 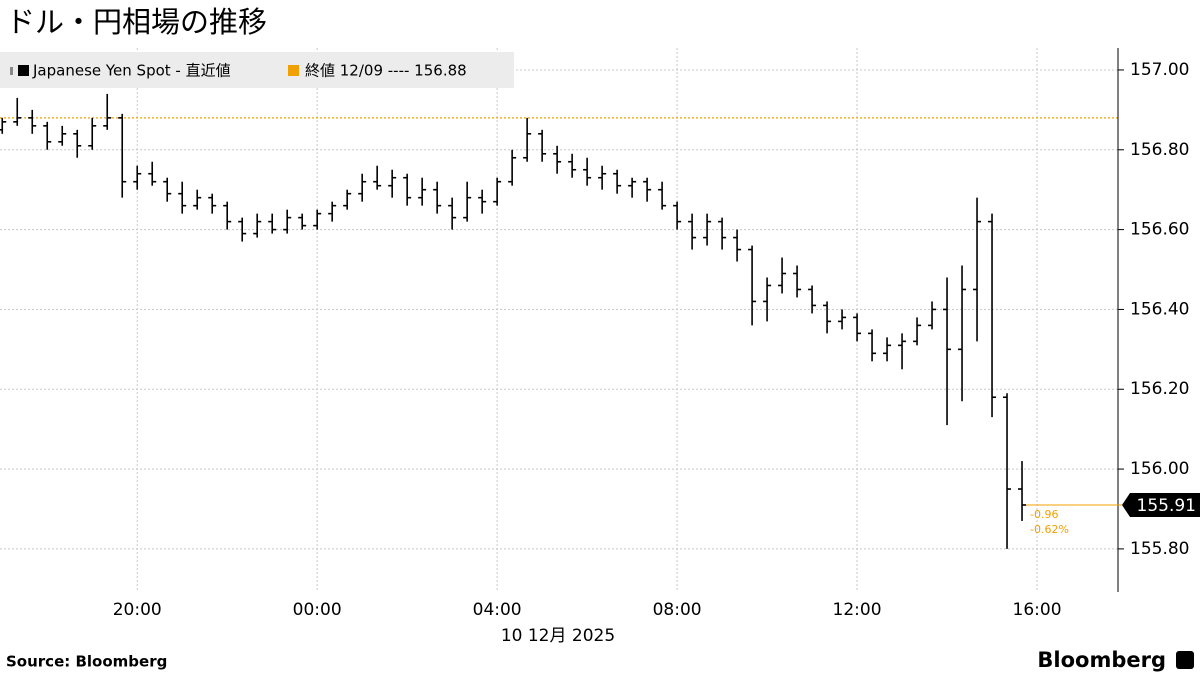 I want to click on logo-icon, so click(x=1185, y=660).